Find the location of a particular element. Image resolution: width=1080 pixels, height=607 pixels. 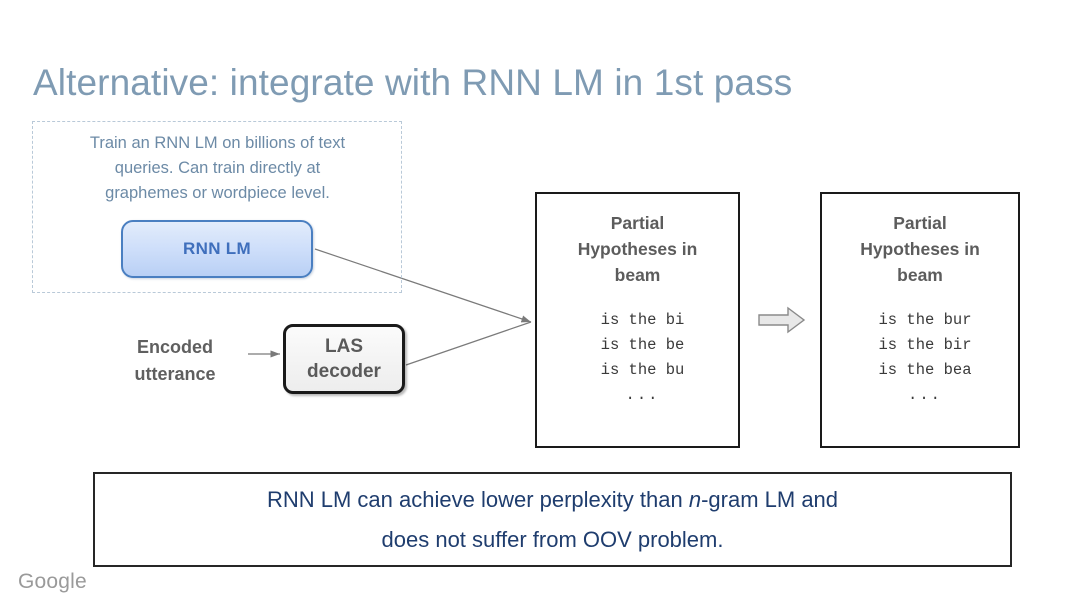

las-decoder-label: LAS decoder is located at coordinates (344, 359).